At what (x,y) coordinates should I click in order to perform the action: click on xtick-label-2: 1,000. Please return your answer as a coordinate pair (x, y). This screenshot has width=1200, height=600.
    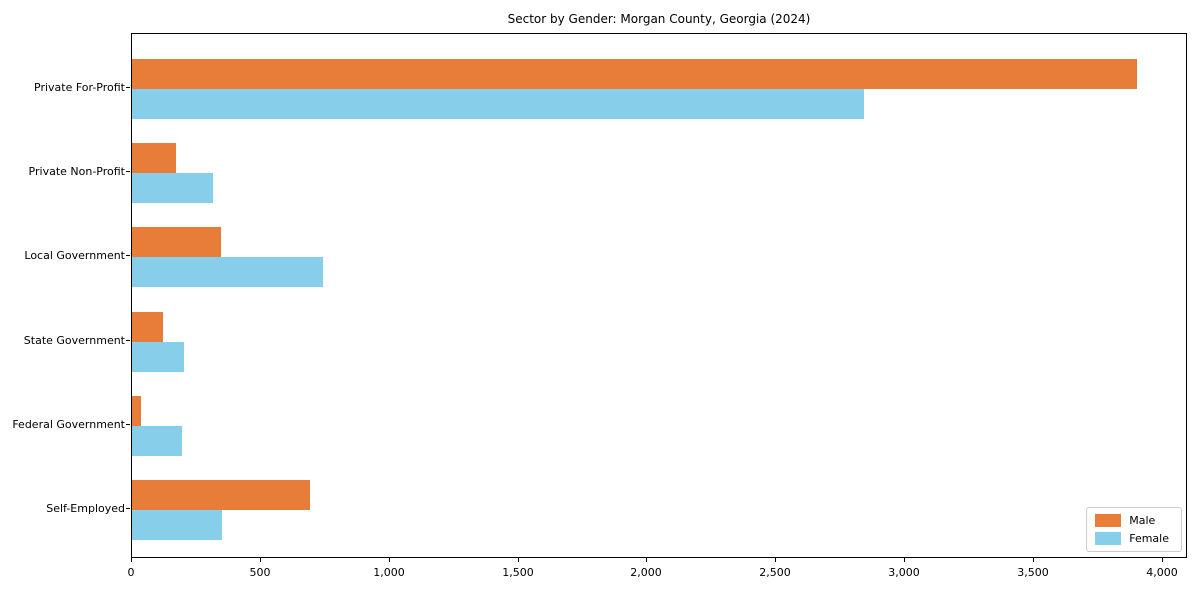
    Looking at the image, I should click on (389, 572).